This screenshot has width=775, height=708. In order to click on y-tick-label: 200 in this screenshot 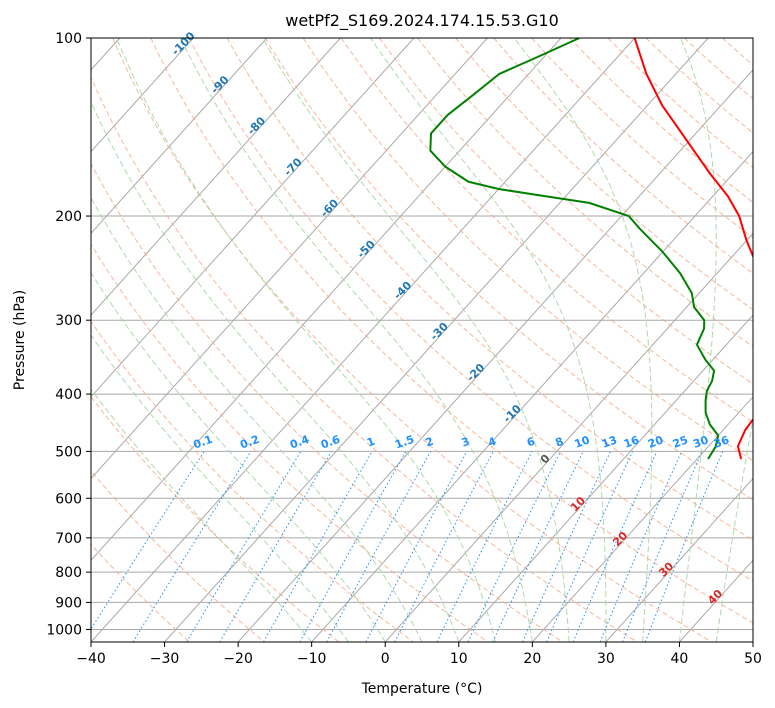, I will do `click(68, 217)`.